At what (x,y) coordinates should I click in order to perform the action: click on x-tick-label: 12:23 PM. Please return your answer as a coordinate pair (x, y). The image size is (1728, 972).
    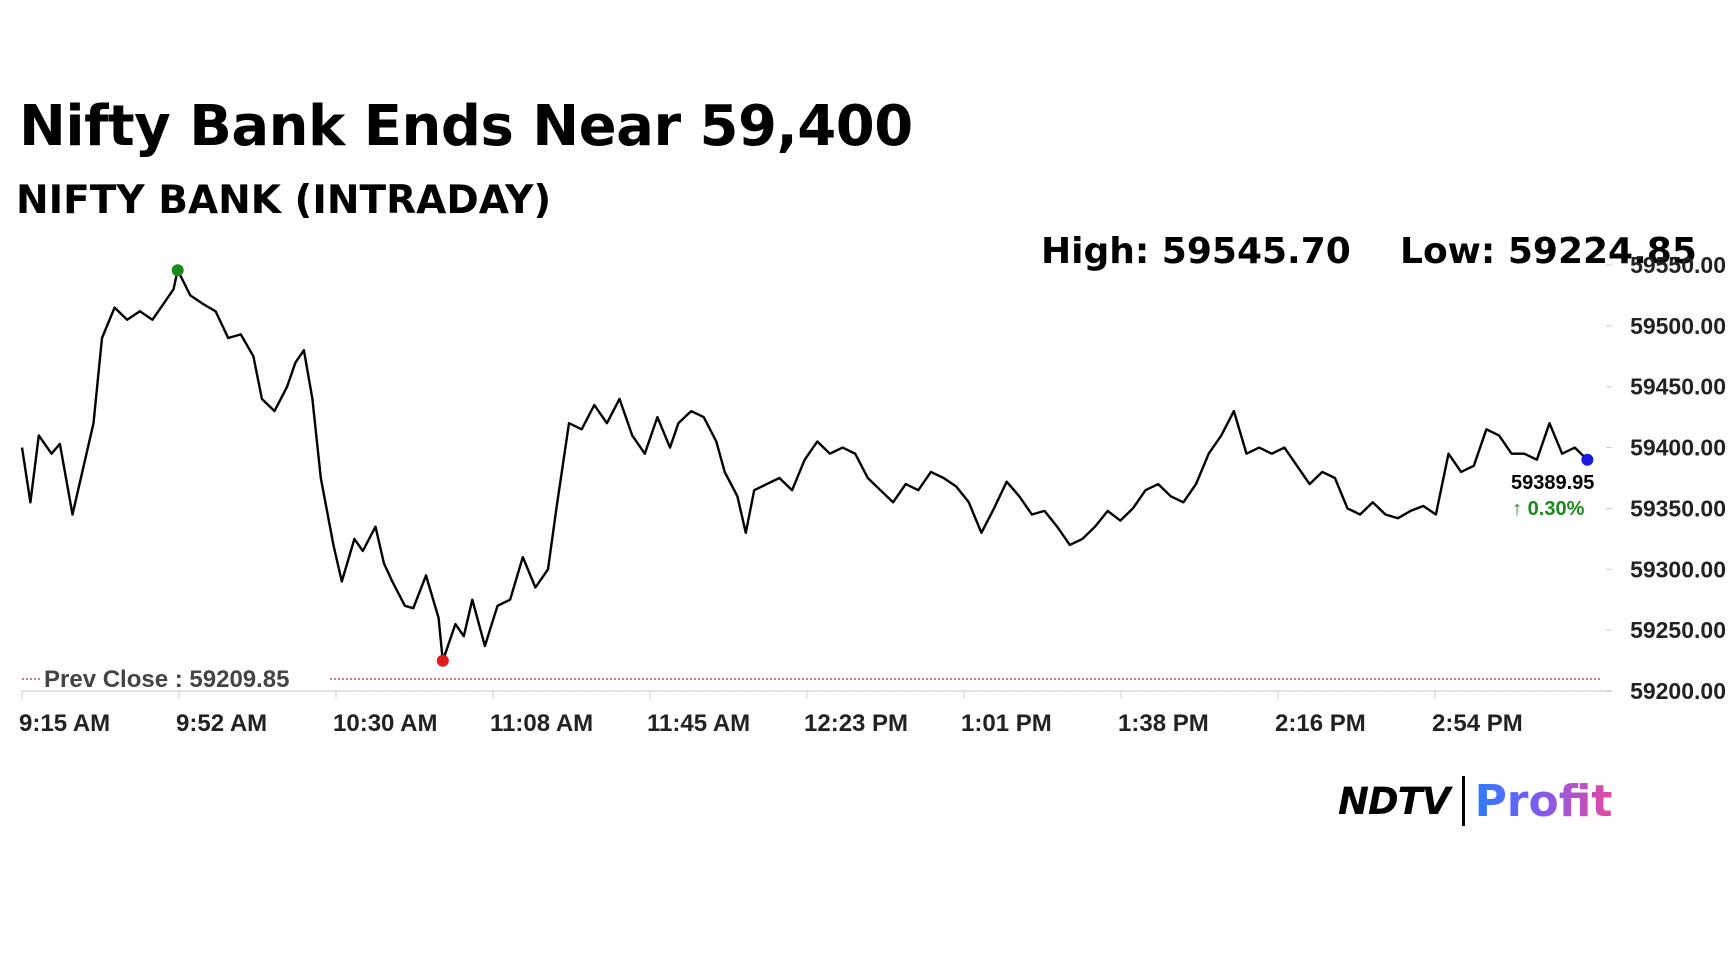
    Looking at the image, I should click on (856, 723).